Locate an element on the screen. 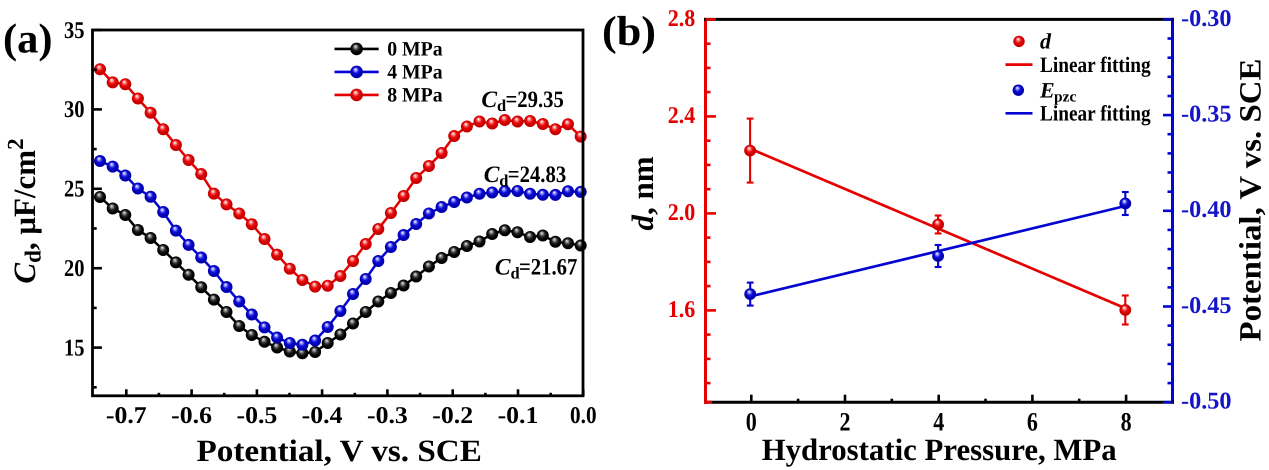 This screenshot has height=470, width=1269. svg-text: -0.35 is located at coordinates (1206, 115).